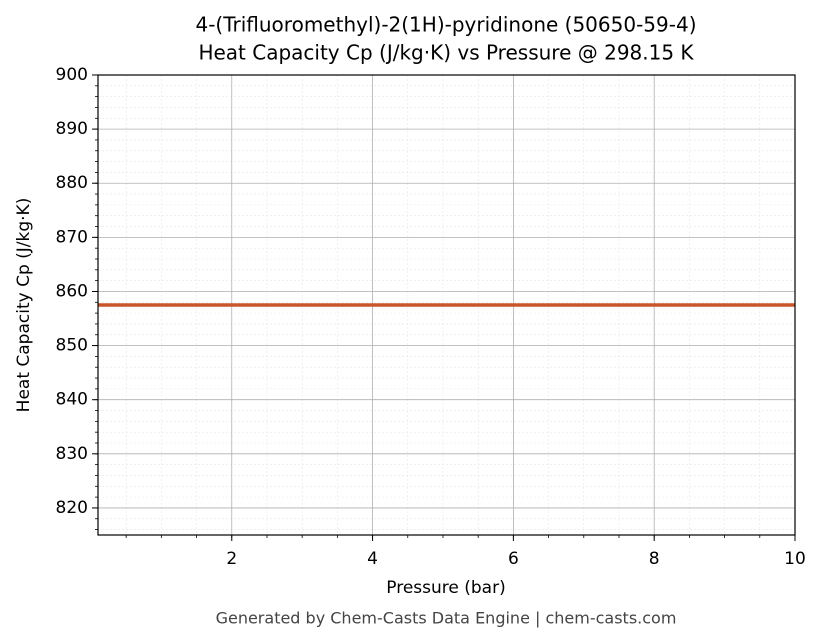 This screenshot has height=644, width=823. I want to click on y-tick-label: 850, so click(72, 346).